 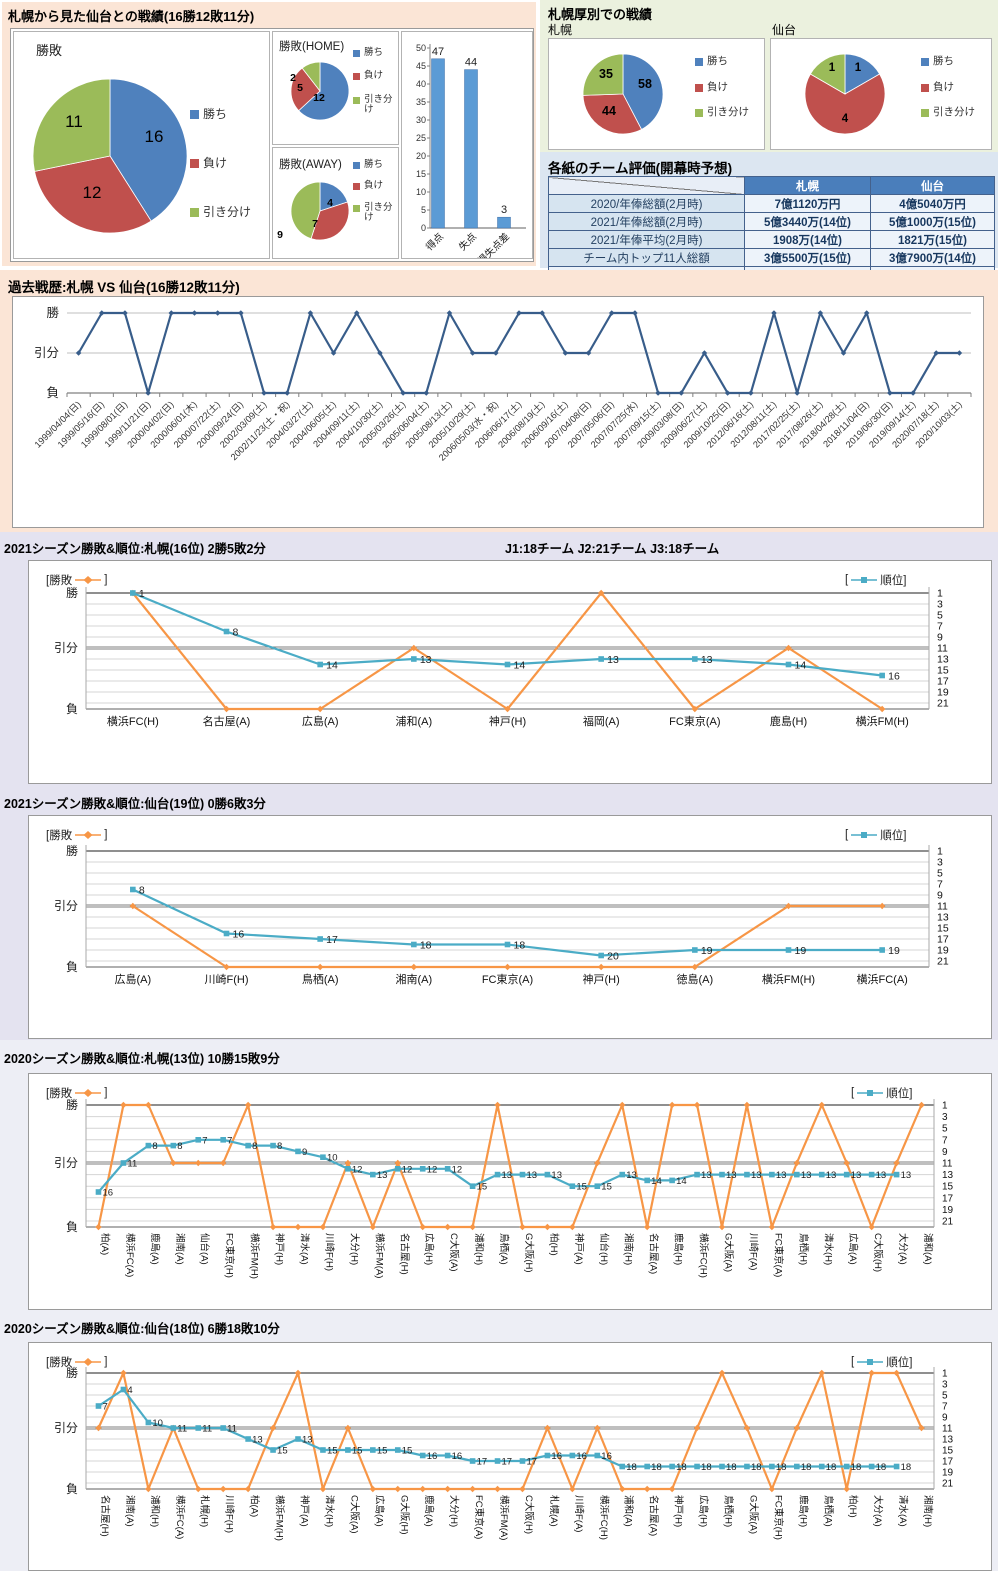 I want to click on season-x-label: 鹿島(H), so click(x=679, y=1249).